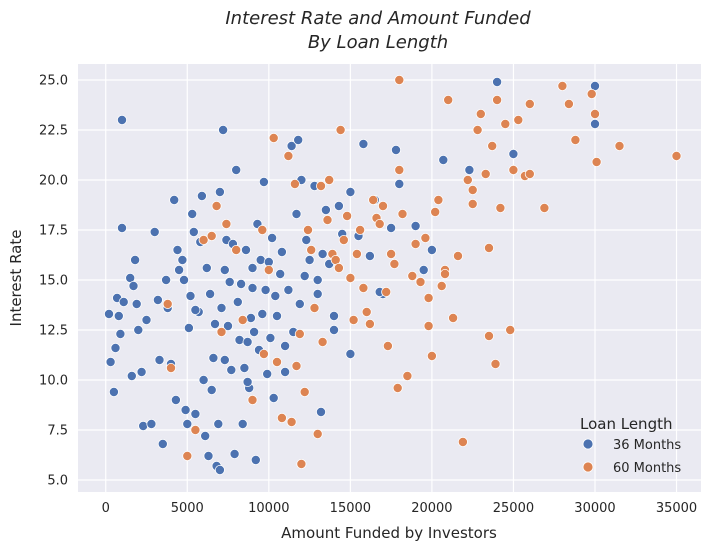 The width and height of the screenshot is (708, 551). I want to click on x-axis-ticks: 0 5000 10000 15000 20000 25000 30000 35000, so click(400, 508).